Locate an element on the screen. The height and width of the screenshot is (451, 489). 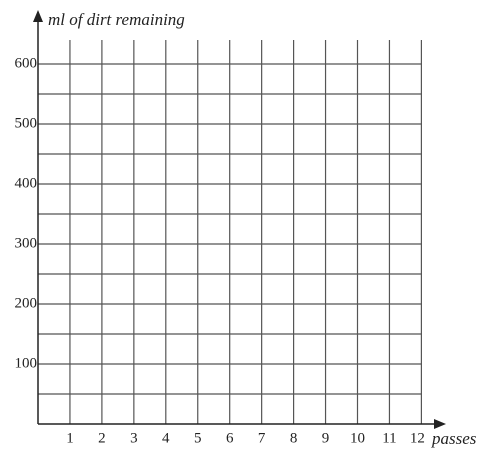
x-tick-label: 6 is located at coordinates (230, 438).